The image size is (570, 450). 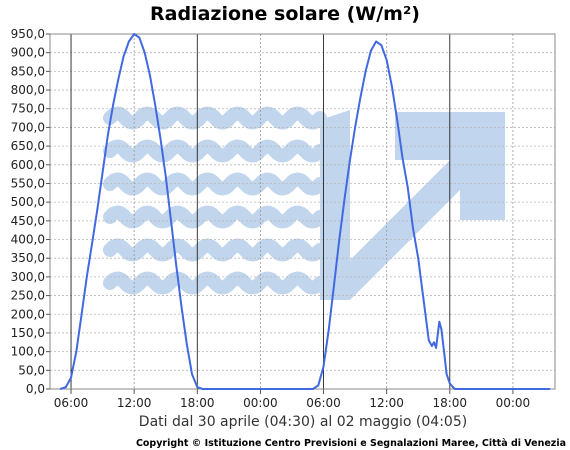 I want to click on y-tick-label: 350,0, so click(x=28, y=258).